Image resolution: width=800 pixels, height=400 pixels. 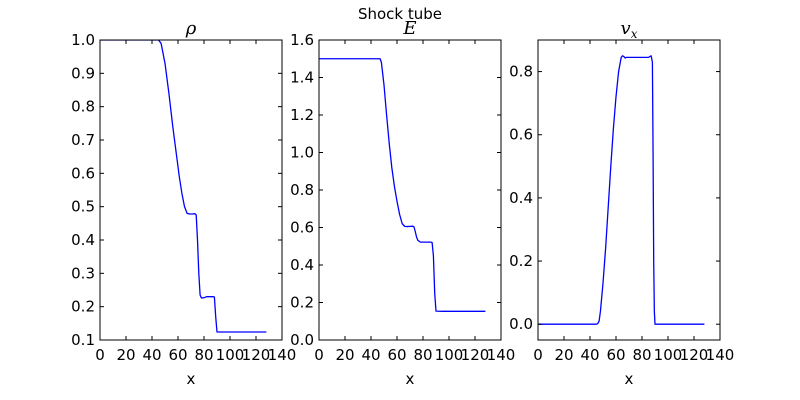 I want to click on energy-x-tick-label: 20, so click(x=344, y=355).